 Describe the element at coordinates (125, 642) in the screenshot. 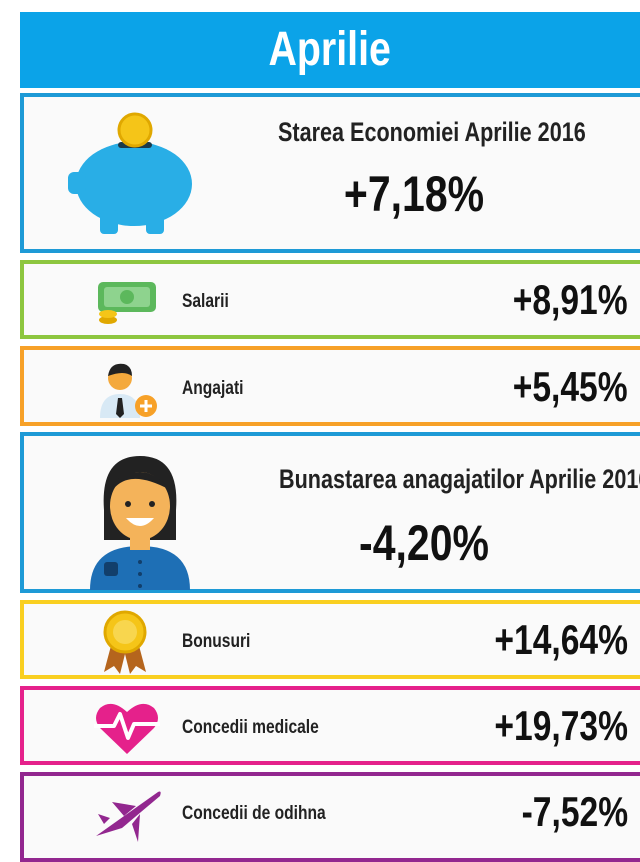

I see `medal-icon` at that location.